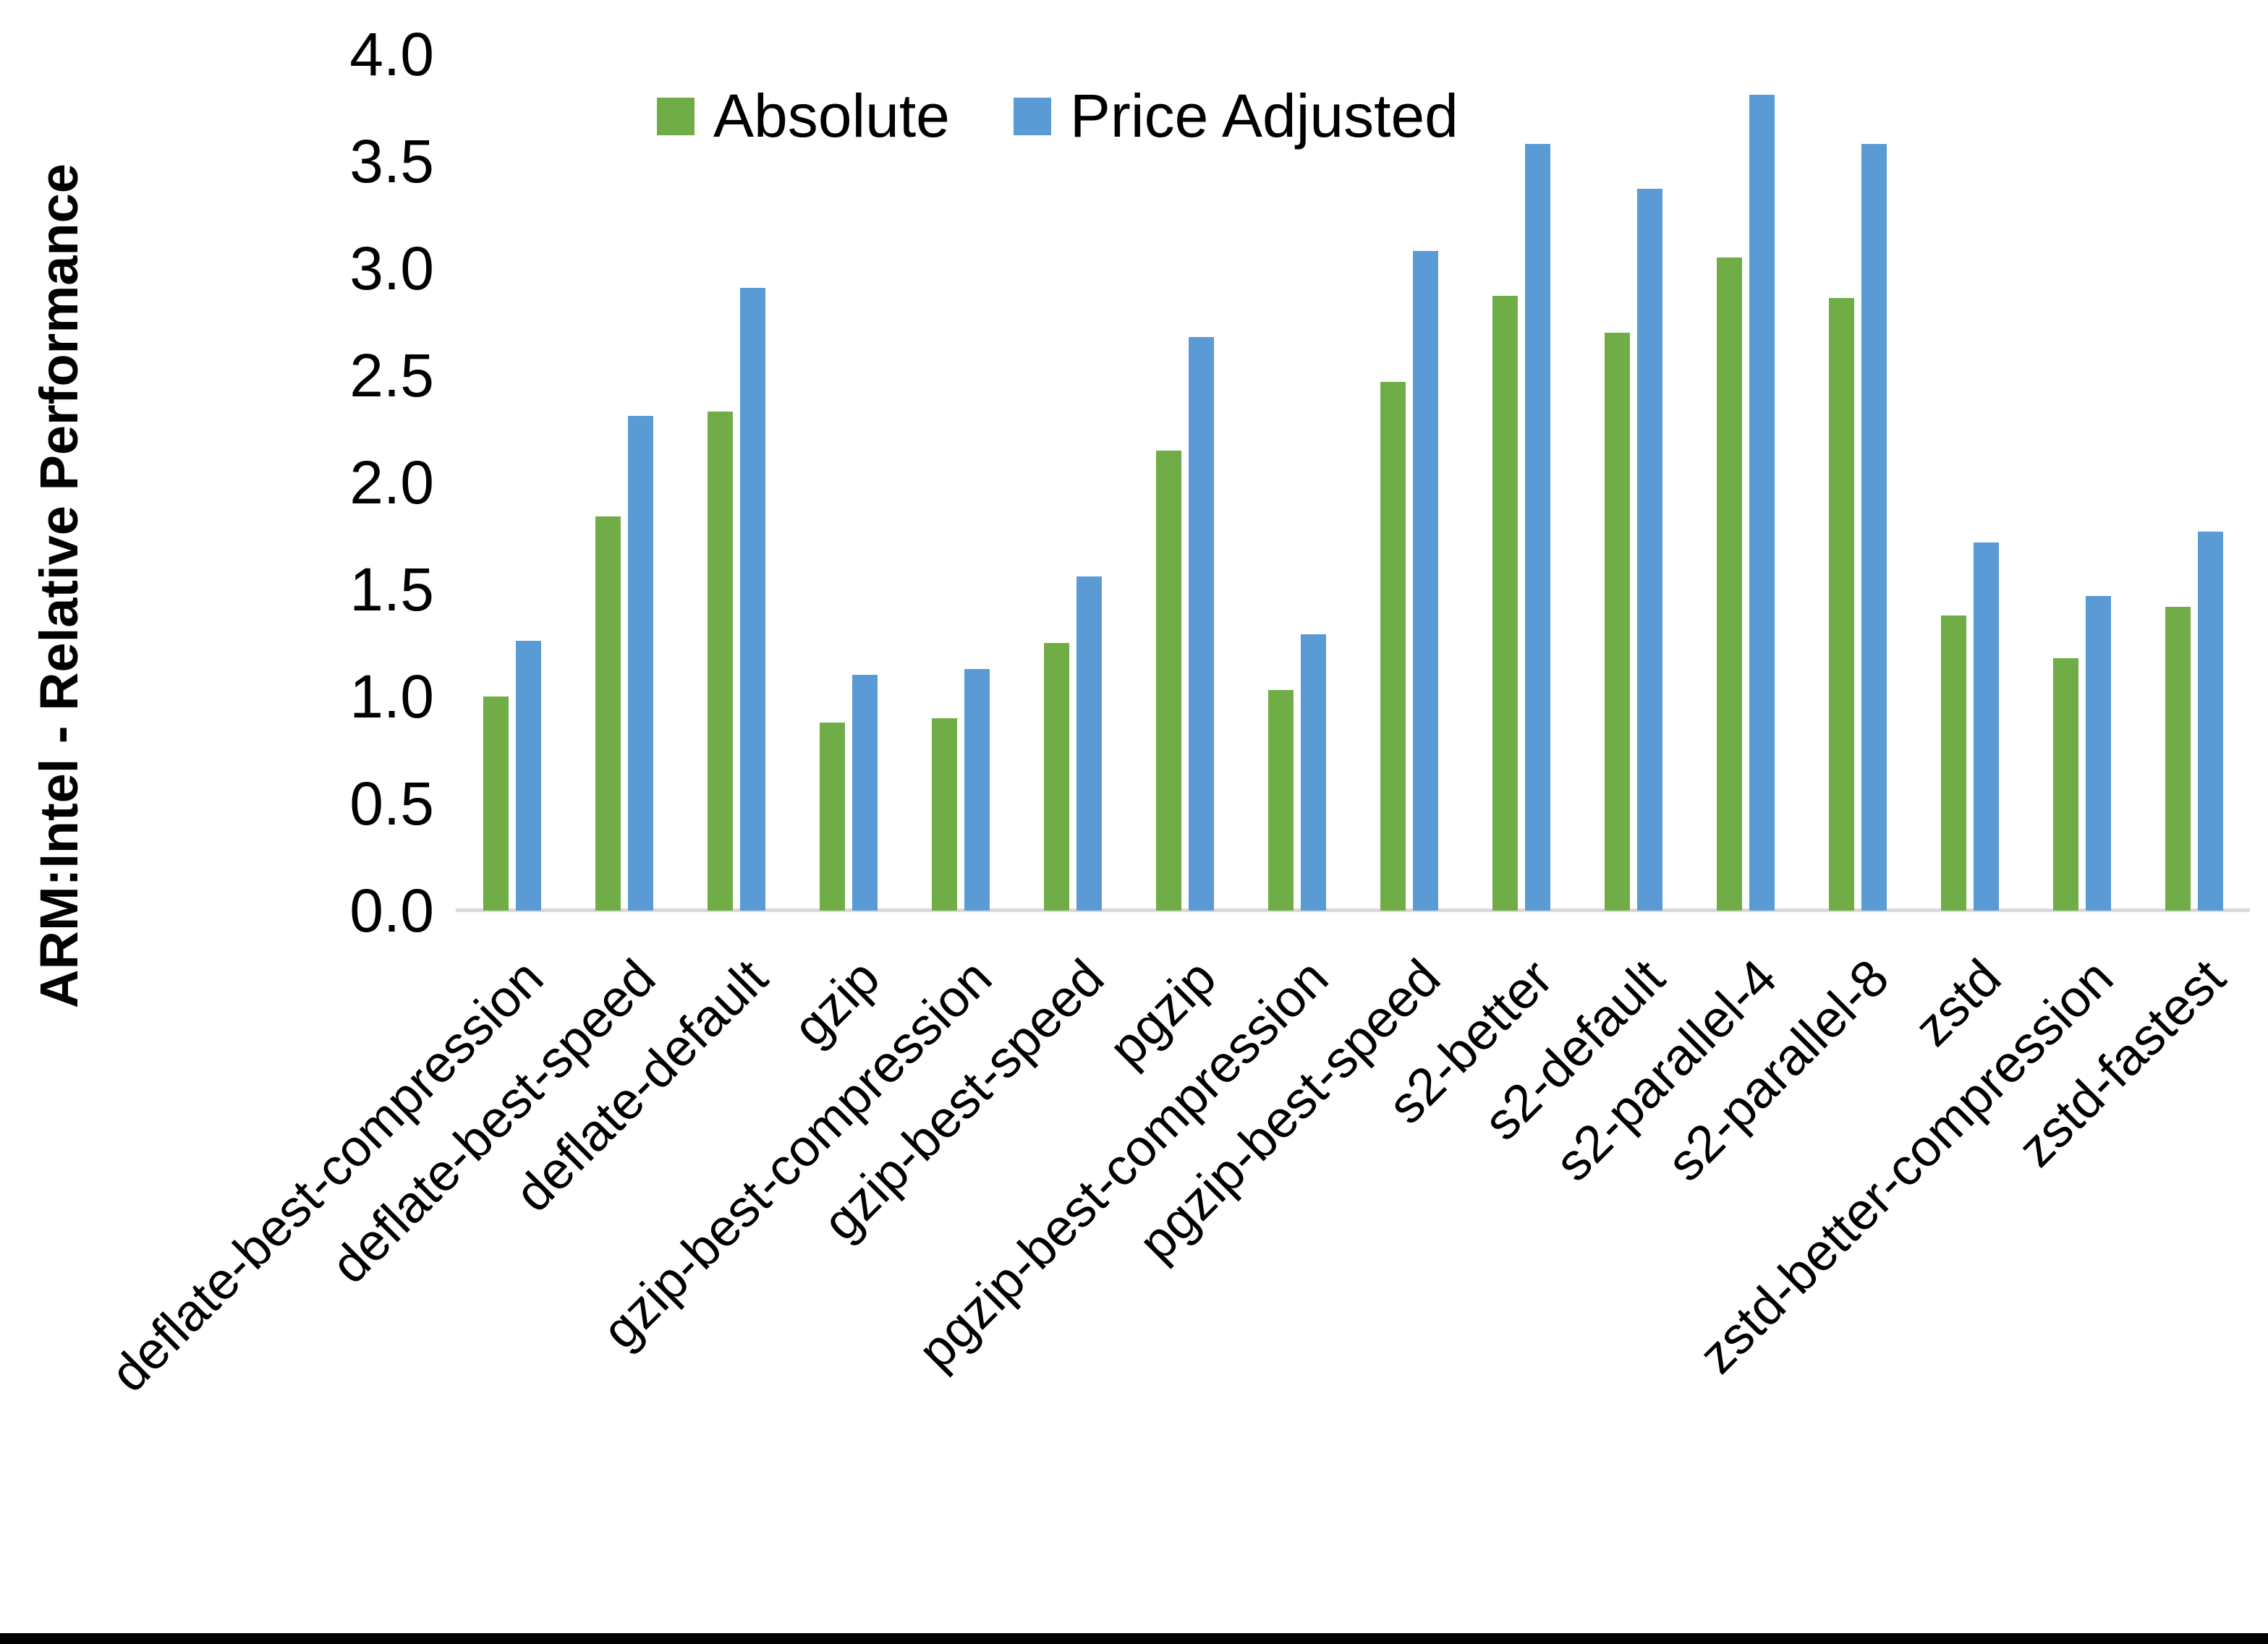  Describe the element at coordinates (1617, 622) in the screenshot. I see `bar-absolute-s2-default` at that location.